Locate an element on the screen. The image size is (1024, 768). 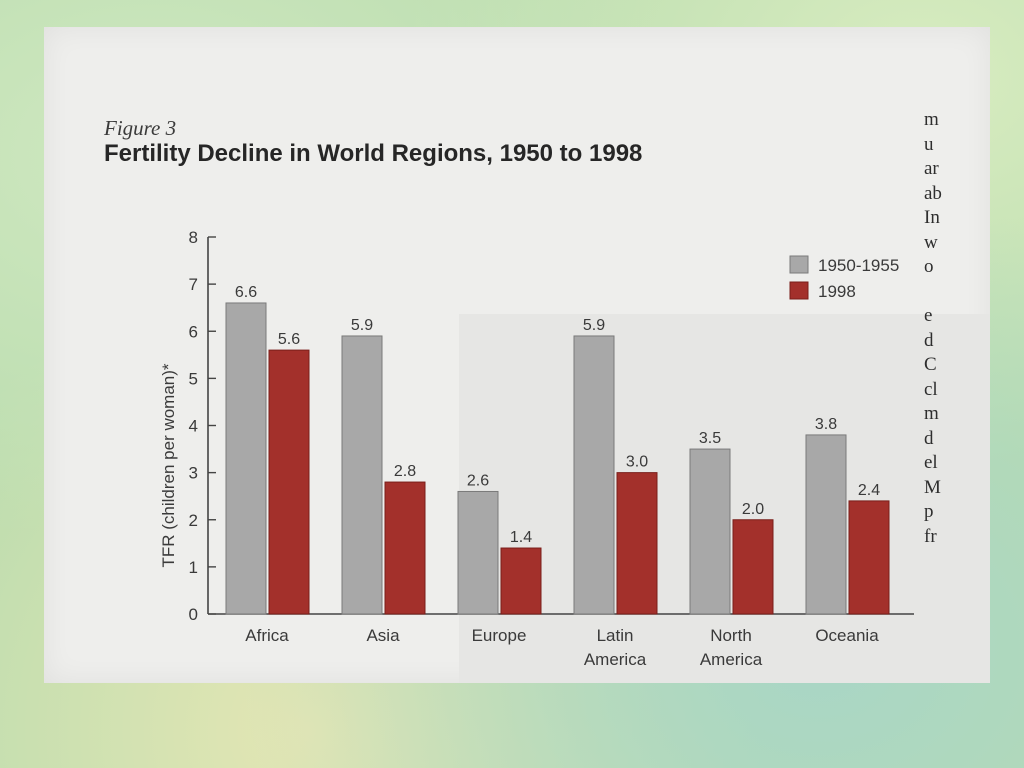
side-text-line: M is located at coordinates (932, 487).